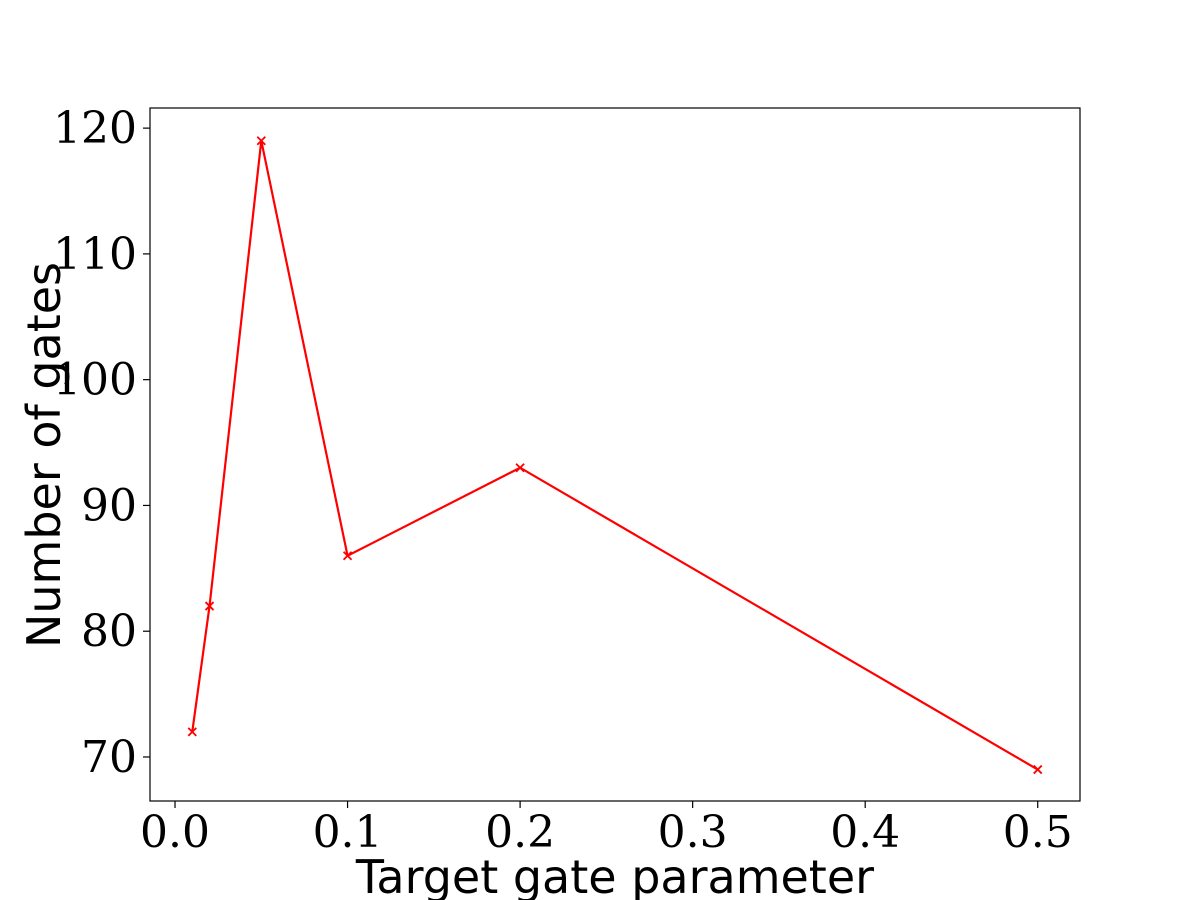 The width and height of the screenshot is (1200, 900). What do you see at coordinates (614, 875) in the screenshot?
I see `x-axis-label: Target gate parameter` at bounding box center [614, 875].